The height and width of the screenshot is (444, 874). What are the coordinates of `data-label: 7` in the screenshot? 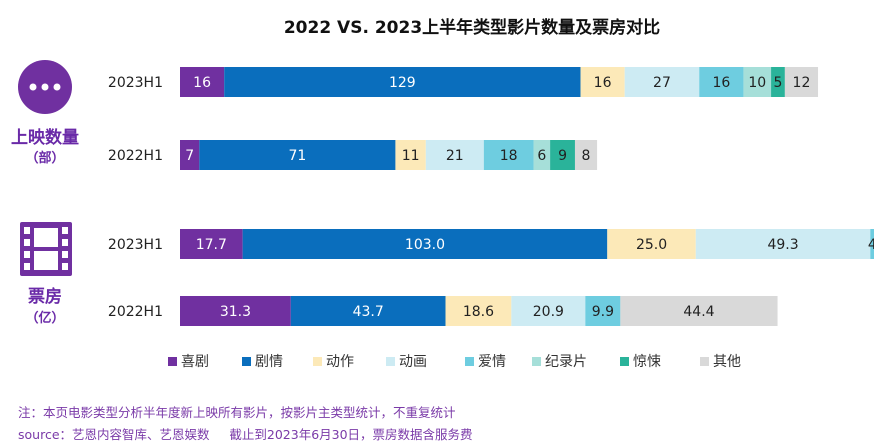 It's located at (189, 156).